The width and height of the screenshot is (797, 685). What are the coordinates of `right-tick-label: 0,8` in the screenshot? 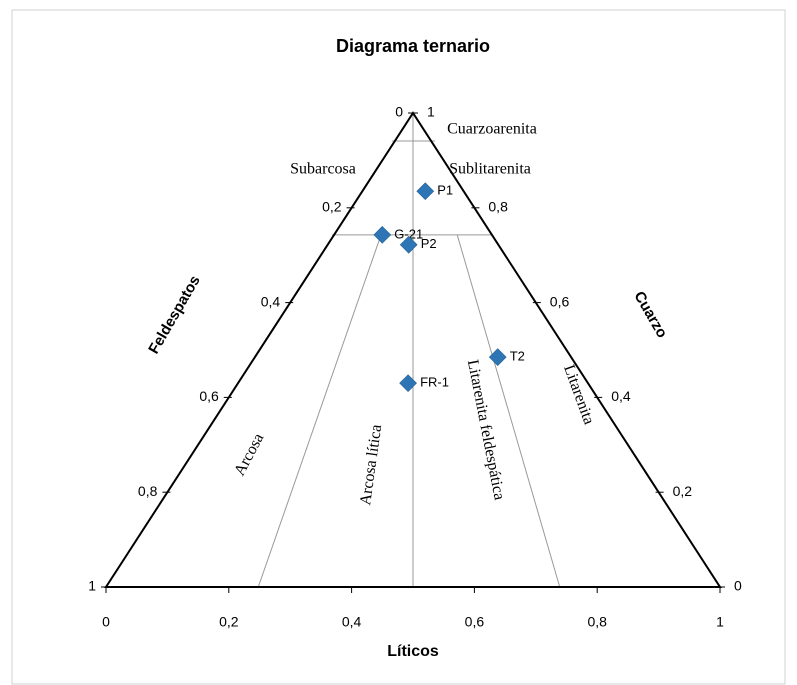 It's located at (498, 207).